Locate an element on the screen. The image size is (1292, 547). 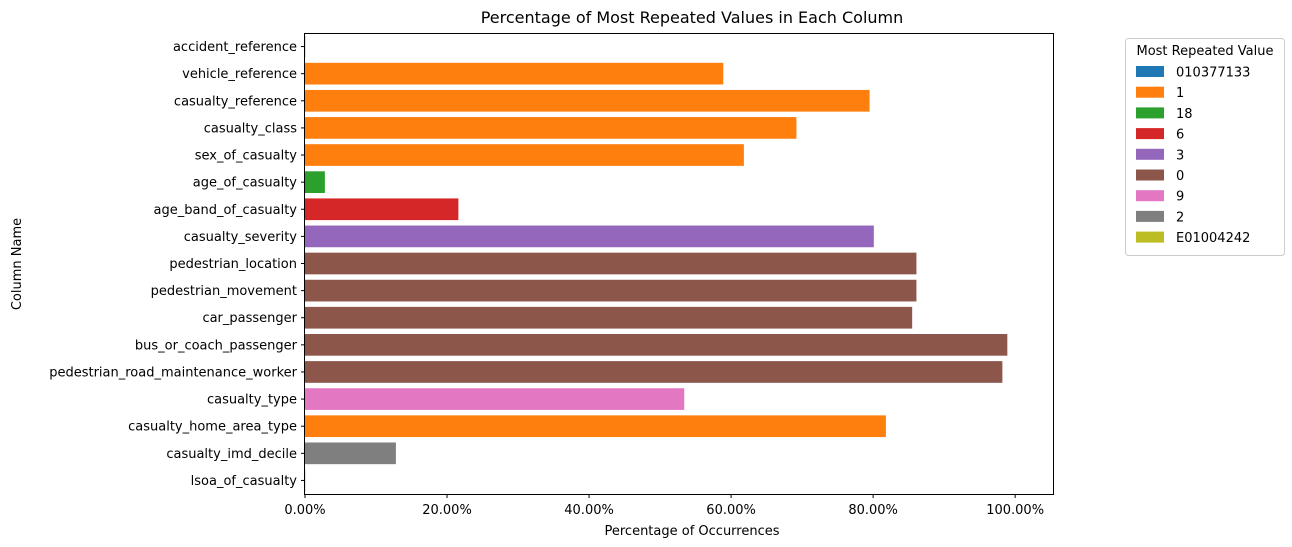
y-tick-label: casualty_home_area_type is located at coordinates (212, 427).